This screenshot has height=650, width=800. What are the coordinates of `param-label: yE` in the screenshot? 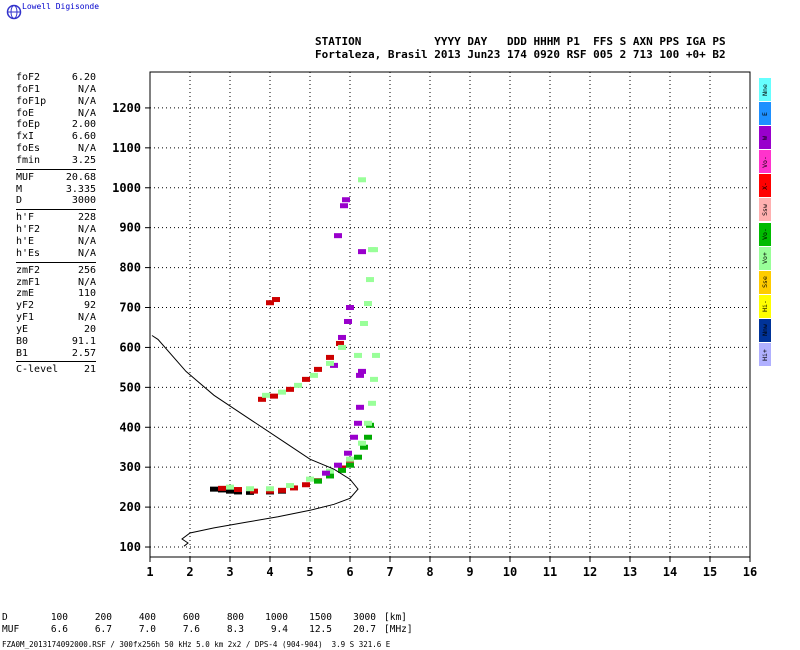 It's located at (22, 329).